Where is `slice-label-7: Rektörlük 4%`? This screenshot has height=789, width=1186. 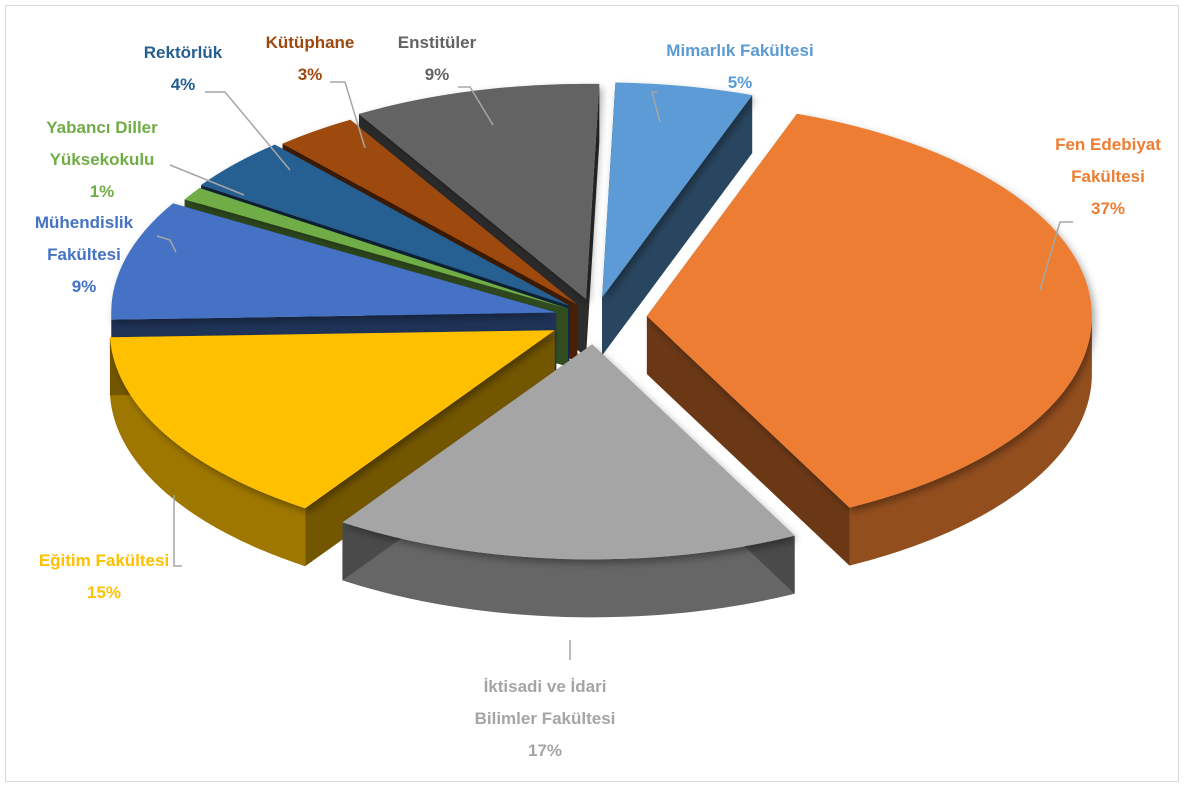 slice-label-7: Rektörlük 4% is located at coordinates (183, 68).